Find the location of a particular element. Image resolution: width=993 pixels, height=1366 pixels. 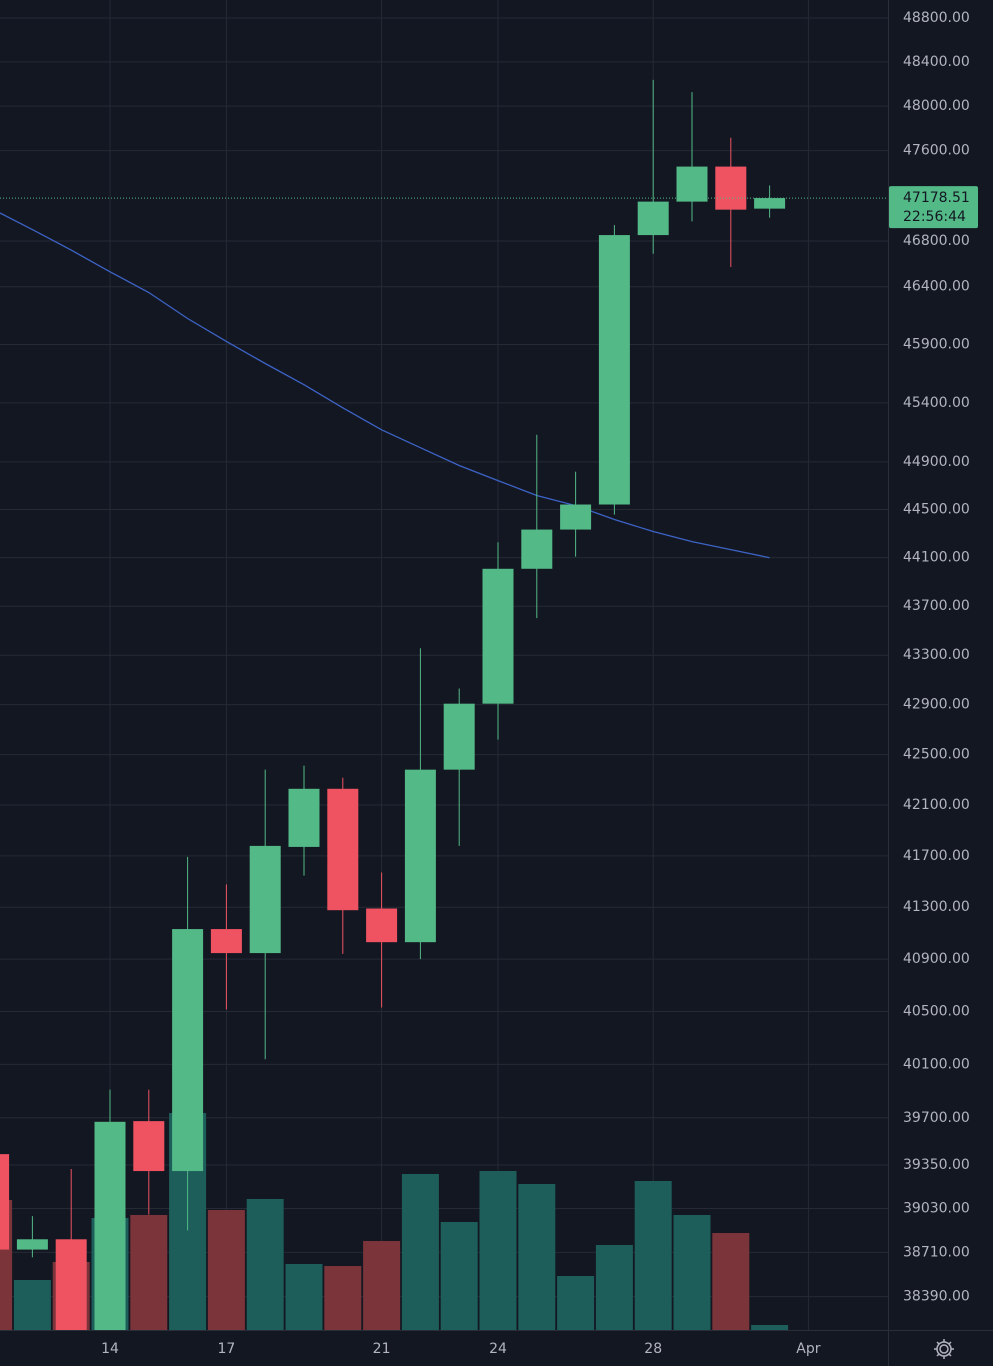

y-tick-label: 45400.00 is located at coordinates (936, 403).